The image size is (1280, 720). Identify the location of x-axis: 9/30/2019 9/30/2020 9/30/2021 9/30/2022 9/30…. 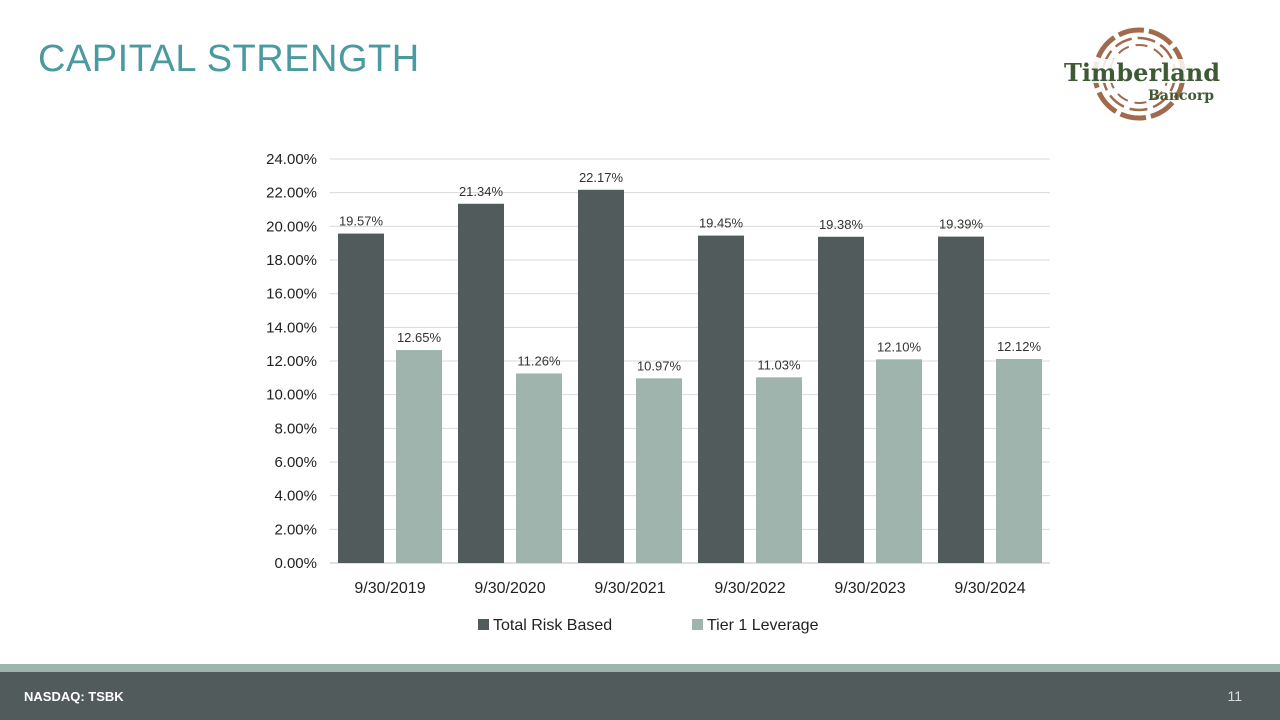
(689, 588).